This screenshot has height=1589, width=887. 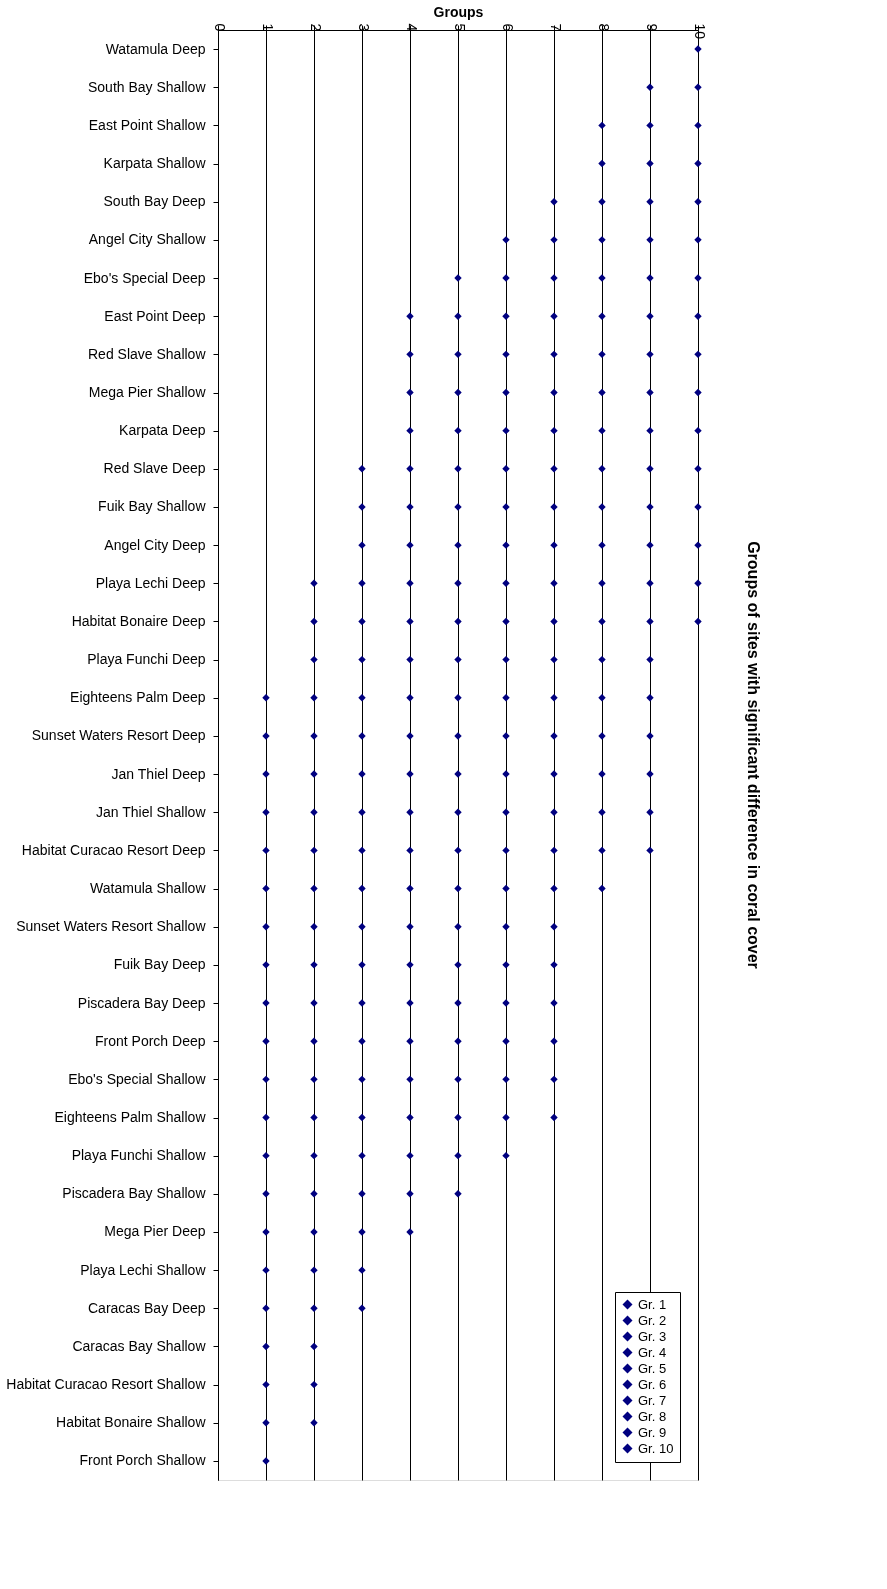 What do you see at coordinates (138, 697) in the screenshot?
I see `y-tick-label: Eighteens Palm Deep` at bounding box center [138, 697].